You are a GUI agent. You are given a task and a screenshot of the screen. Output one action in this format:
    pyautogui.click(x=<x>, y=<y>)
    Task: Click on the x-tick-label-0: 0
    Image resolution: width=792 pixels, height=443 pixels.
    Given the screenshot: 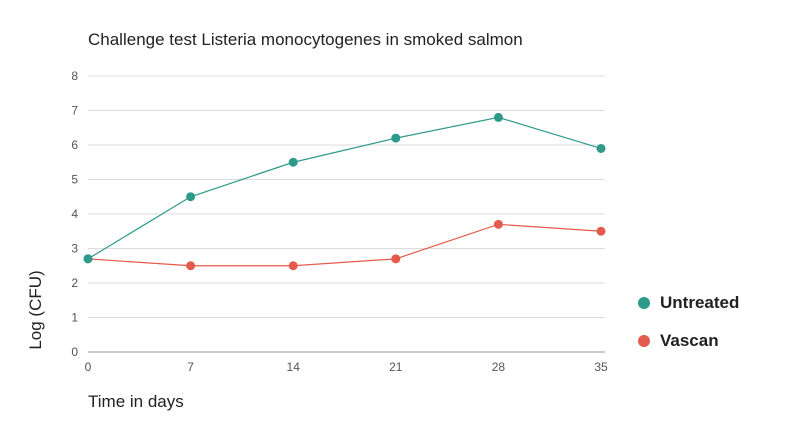 What is the action you would take?
    pyautogui.click(x=88, y=367)
    